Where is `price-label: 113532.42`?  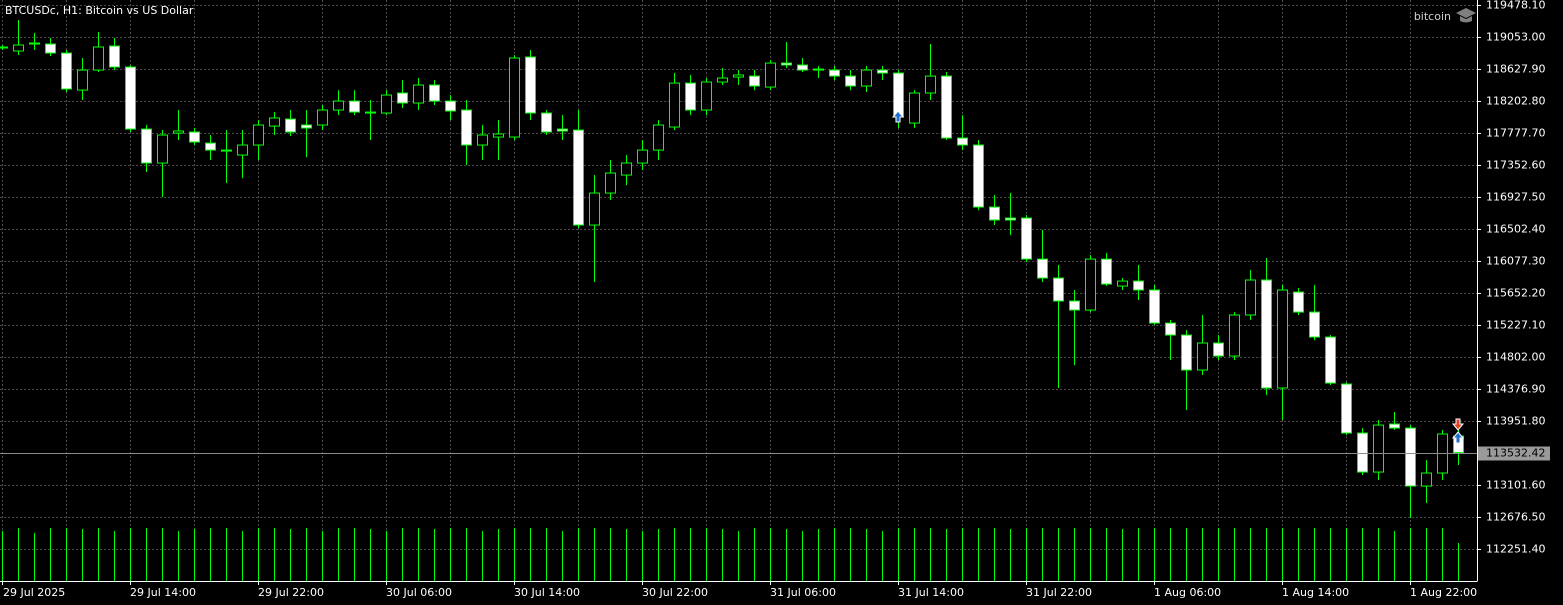
price-label: 113532.42 is located at coordinates (1516, 453).